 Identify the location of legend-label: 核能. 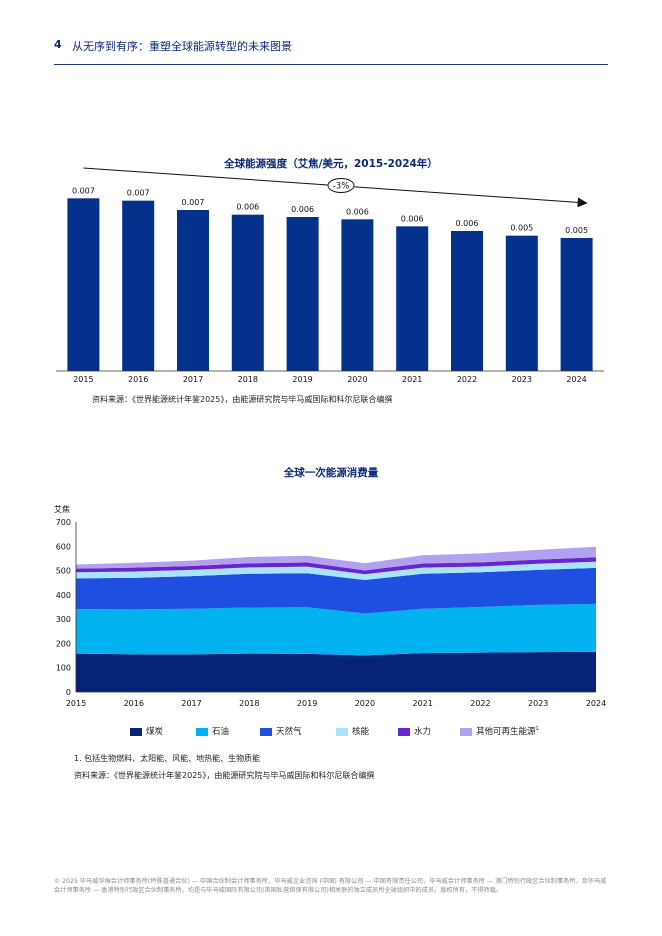
(361, 732).